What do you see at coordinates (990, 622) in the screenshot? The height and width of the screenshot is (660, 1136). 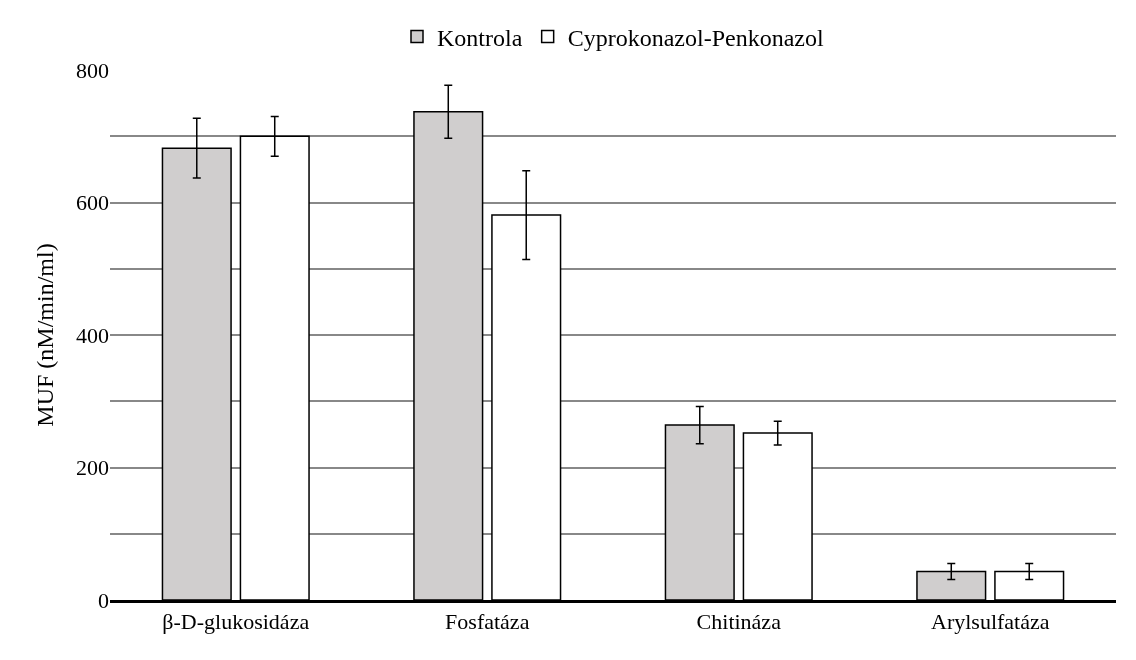 I see `x-tick-label: Arylsulfatáza` at bounding box center [990, 622].